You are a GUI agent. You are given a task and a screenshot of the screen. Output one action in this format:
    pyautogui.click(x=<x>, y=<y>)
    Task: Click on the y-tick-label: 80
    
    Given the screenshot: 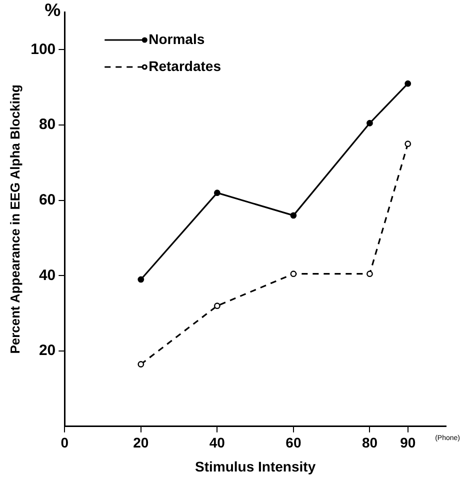 What is the action you would take?
    pyautogui.click(x=47, y=125)
    